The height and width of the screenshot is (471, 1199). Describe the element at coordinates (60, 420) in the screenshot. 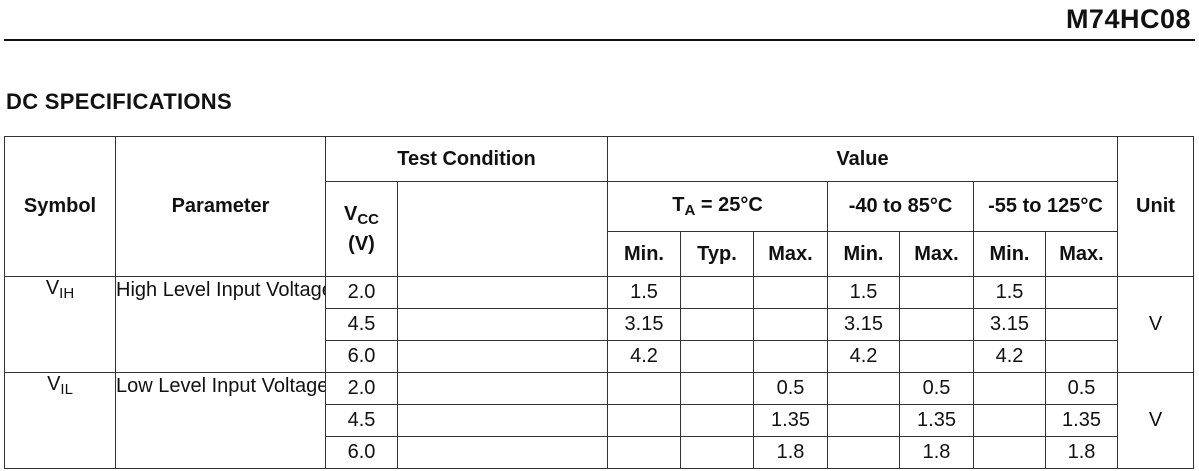

I see `symbol-cell: VIL` at that location.